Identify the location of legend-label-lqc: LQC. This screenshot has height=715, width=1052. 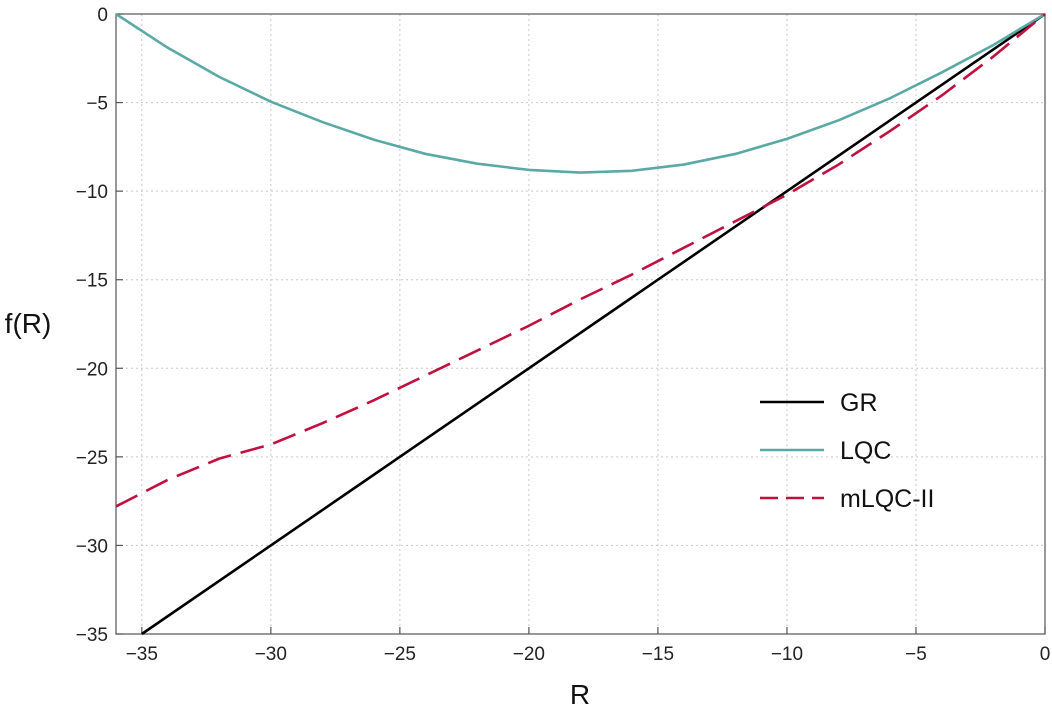
(865, 451).